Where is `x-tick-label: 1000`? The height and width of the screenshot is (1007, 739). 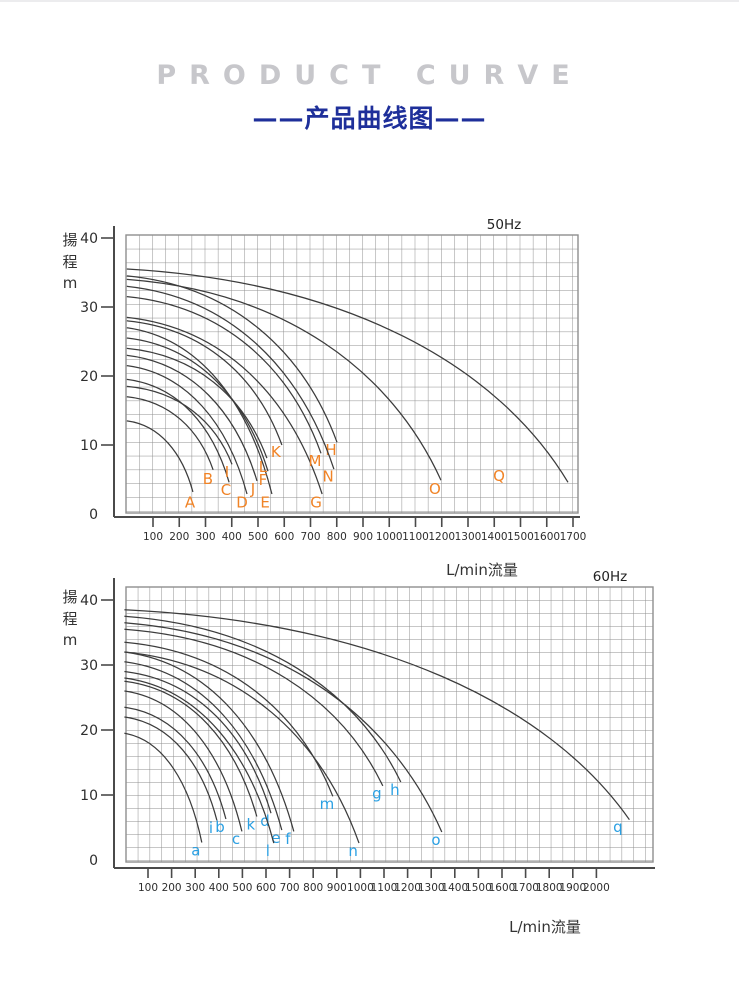
x-tick-label: 1000 is located at coordinates (360, 888).